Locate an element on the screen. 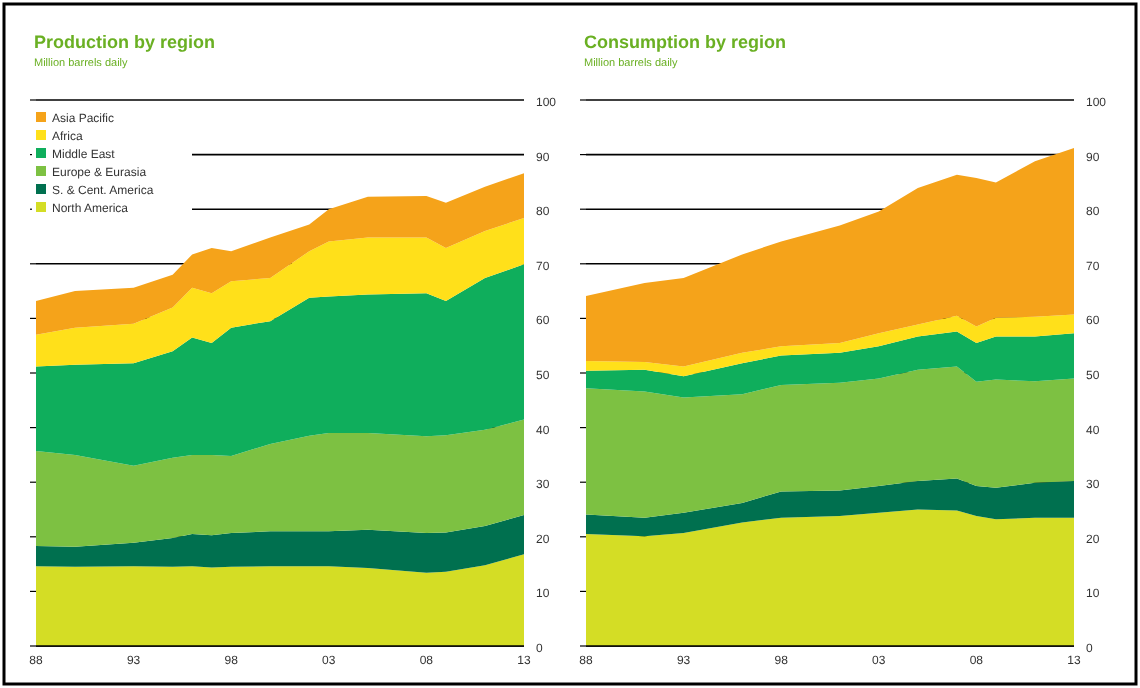 The width and height of the screenshot is (1140, 688). chart-title: Production by region is located at coordinates (125, 42).